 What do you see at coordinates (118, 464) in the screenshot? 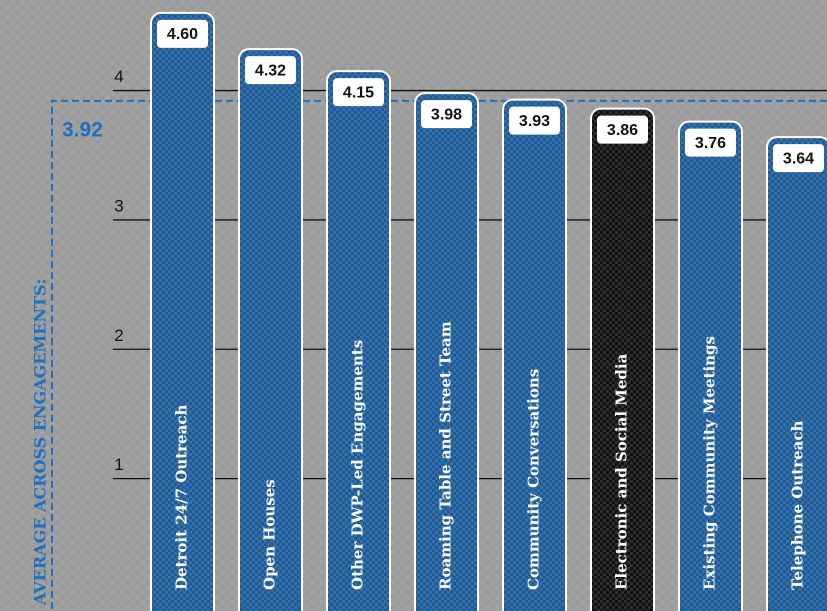
I see `y-tick-label: 1` at bounding box center [118, 464].